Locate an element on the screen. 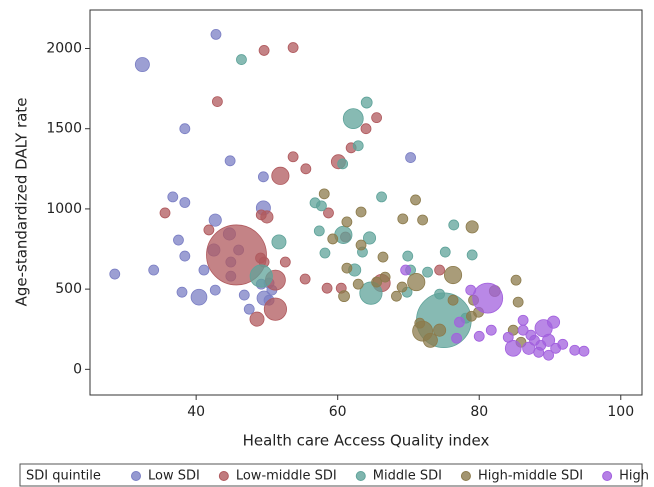 Image resolution: width=654 pixels, height=487 pixels. y-tick-label: 1000 is located at coordinates (64, 209).